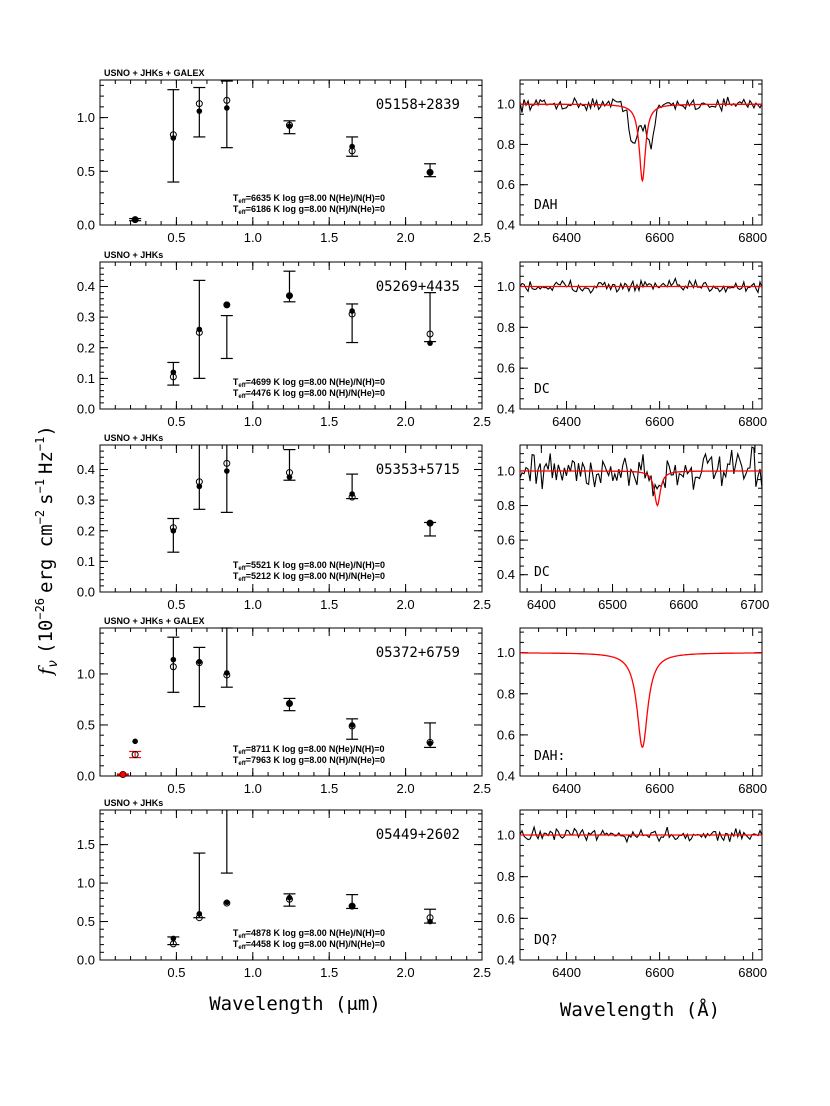 The height and width of the screenshot is (1106, 830). What do you see at coordinates (612, 604) in the screenshot?
I see `x-tick-label: 6500` at bounding box center [612, 604].